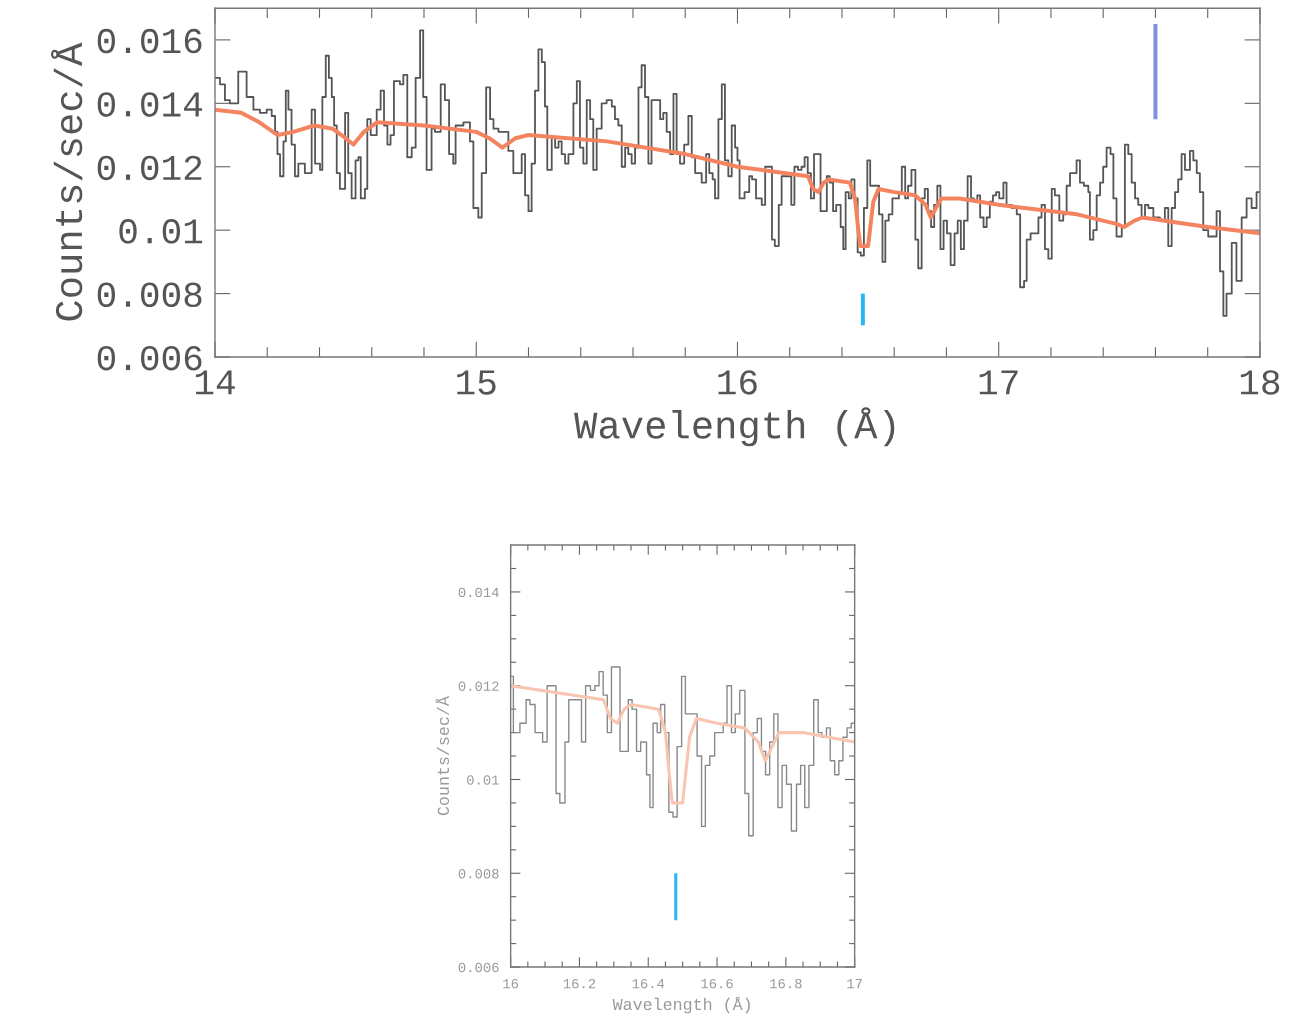  I want to click on x-tick-label: 16.8, so click(786, 983).